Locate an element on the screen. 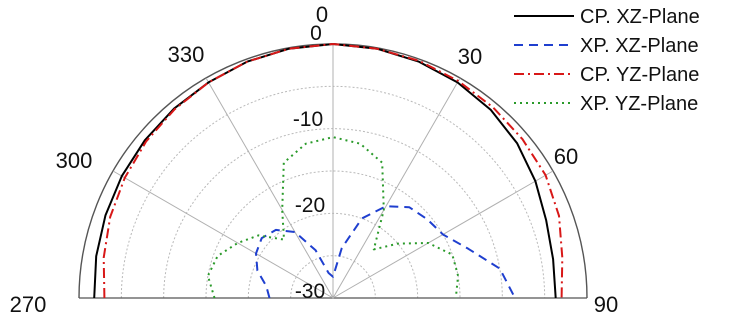 Image resolution: width=747 pixels, height=324 pixels. legend-entry: CP. YZ-Plane is located at coordinates (606, 75).